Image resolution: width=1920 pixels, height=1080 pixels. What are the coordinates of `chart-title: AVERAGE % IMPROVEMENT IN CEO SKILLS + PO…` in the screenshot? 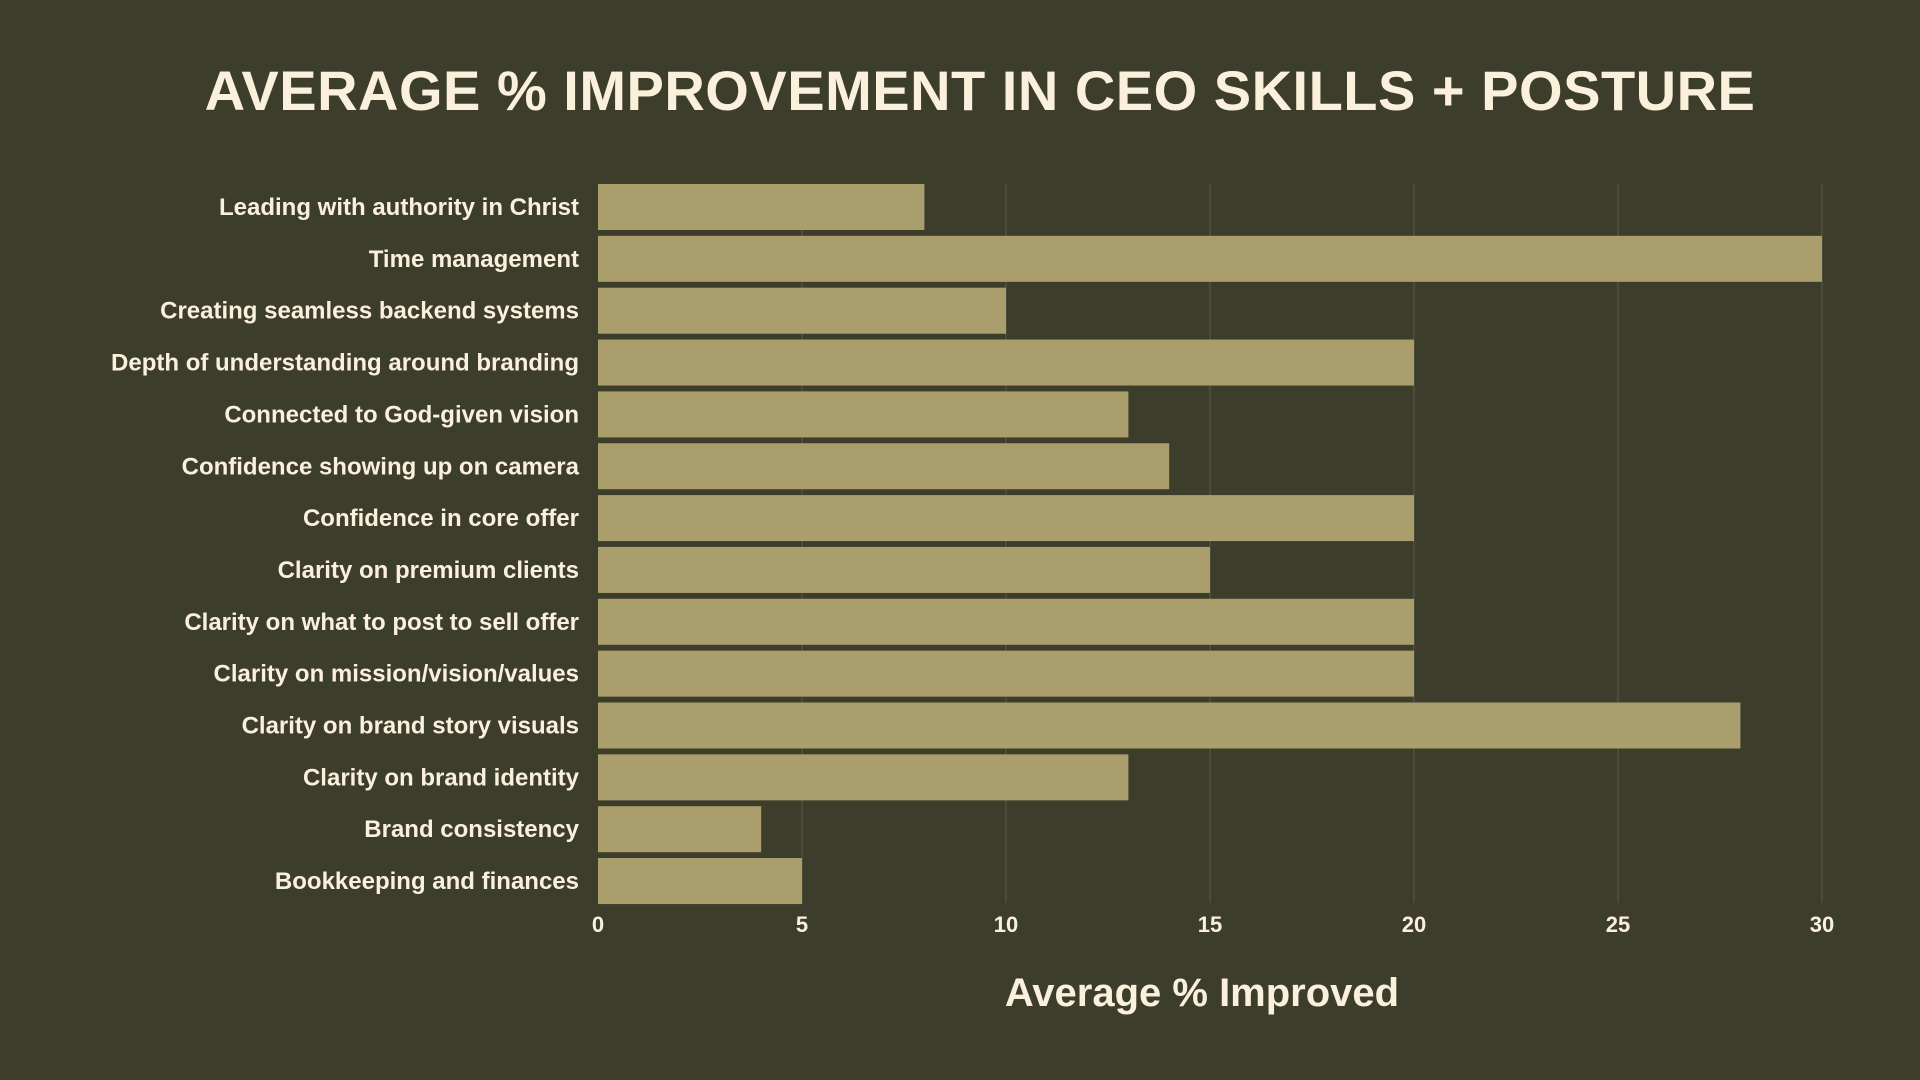 It's located at (980, 90).